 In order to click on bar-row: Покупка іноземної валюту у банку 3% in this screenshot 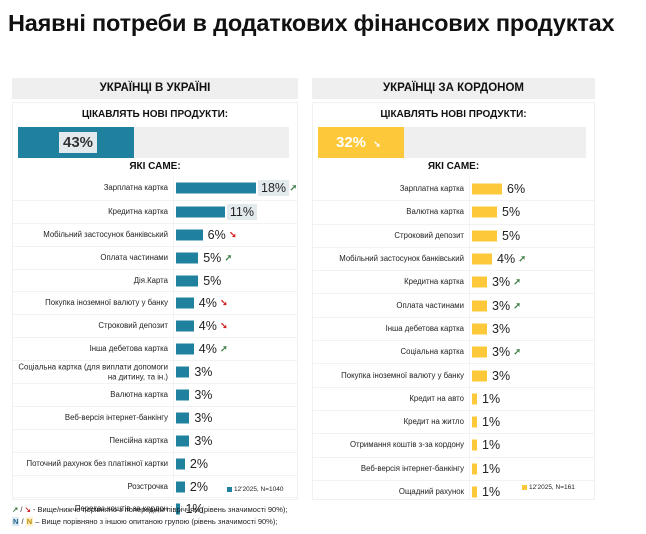, I will do `click(453, 374)`.